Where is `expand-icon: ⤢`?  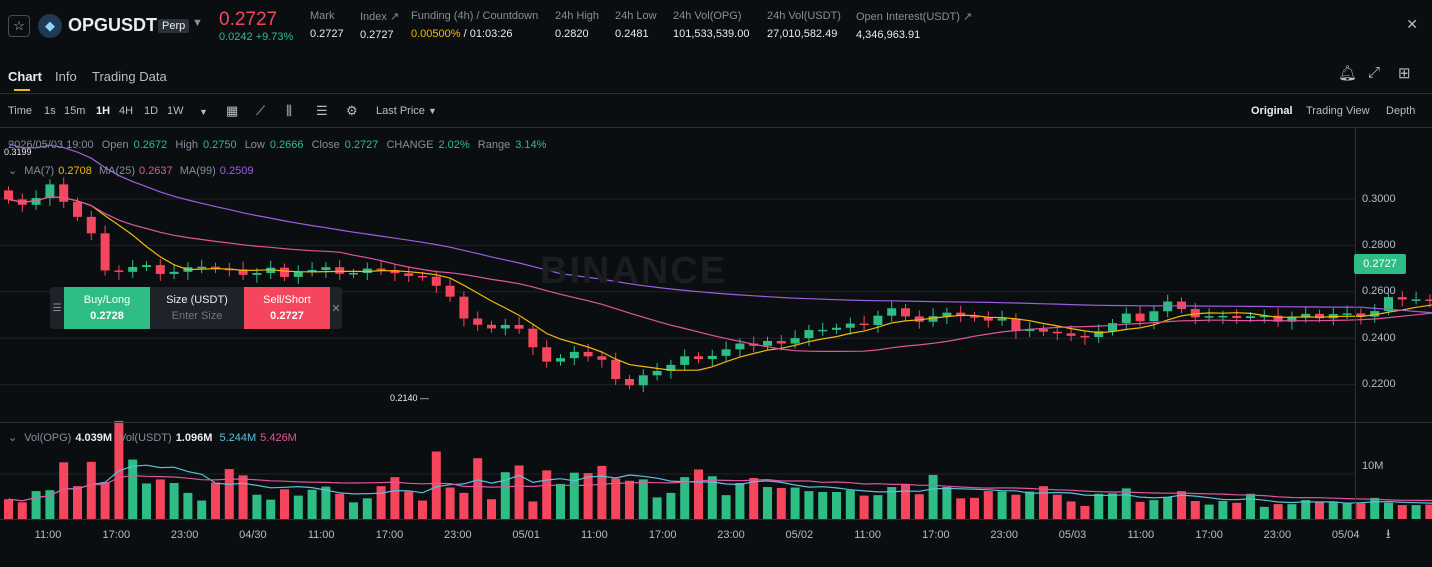 expand-icon: ⤢ is located at coordinates (1374, 72).